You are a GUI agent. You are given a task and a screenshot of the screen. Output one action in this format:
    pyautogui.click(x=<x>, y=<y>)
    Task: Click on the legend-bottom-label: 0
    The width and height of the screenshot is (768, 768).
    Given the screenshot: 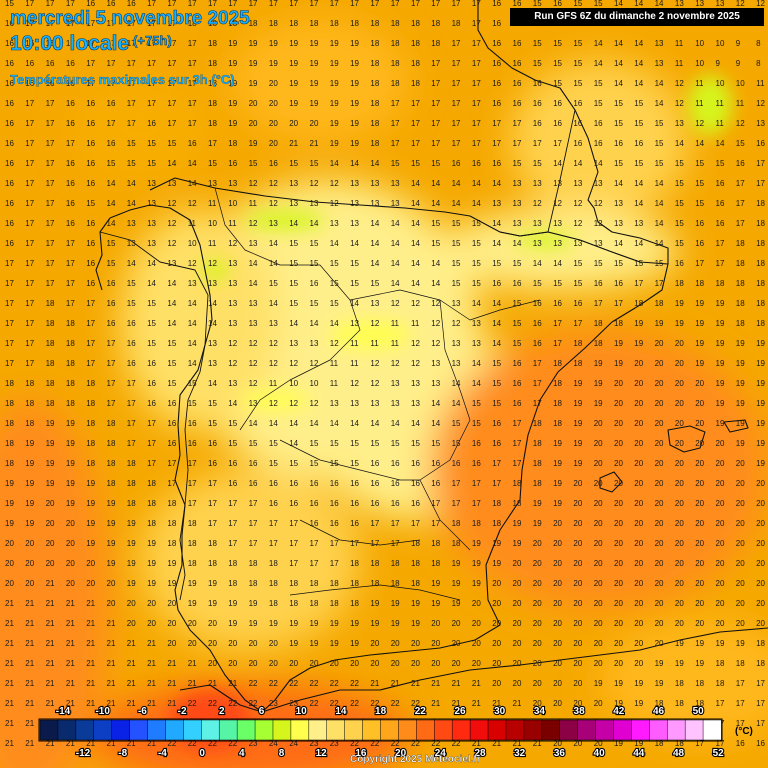 What is the action you would take?
    pyautogui.click(x=202, y=753)
    